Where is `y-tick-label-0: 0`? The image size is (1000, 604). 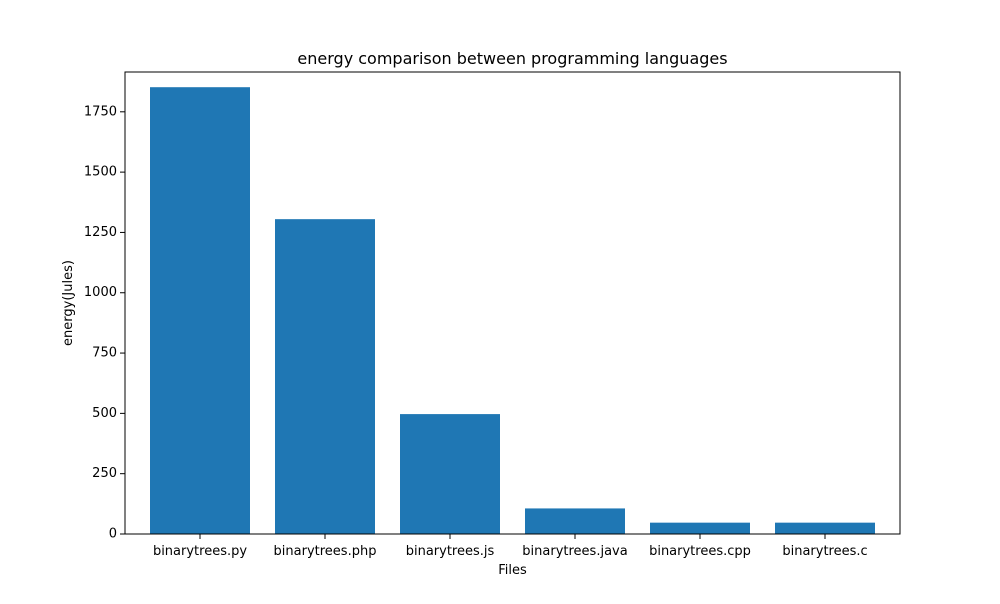 y-tick-label-0: 0 is located at coordinates (113, 534).